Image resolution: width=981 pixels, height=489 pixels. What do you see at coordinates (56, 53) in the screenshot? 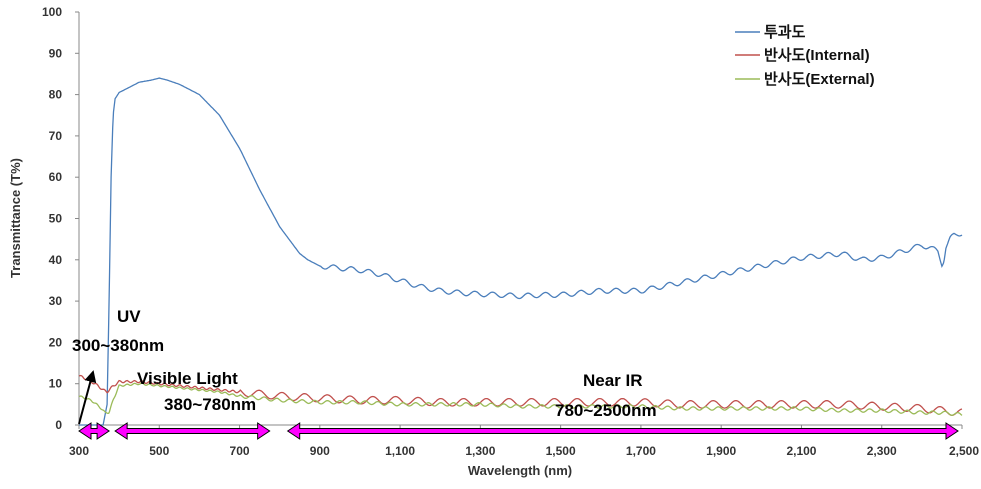
I see `y-tick-label: 90` at bounding box center [56, 53].